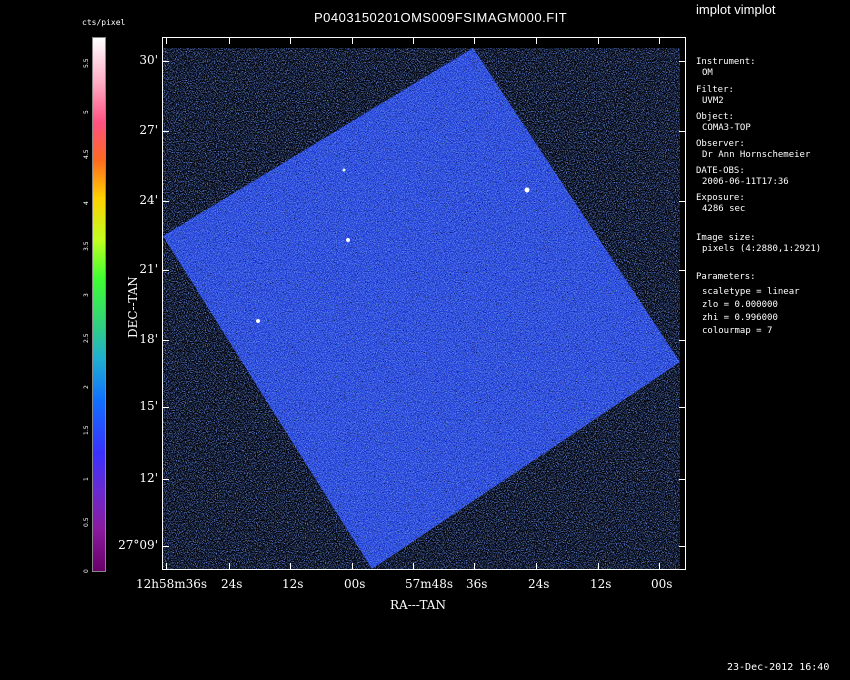 Image resolution: width=850 pixels, height=680 pixels. What do you see at coordinates (86, 63) in the screenshot?
I see `colorbar-tick-label: 5.5` at bounding box center [86, 63].